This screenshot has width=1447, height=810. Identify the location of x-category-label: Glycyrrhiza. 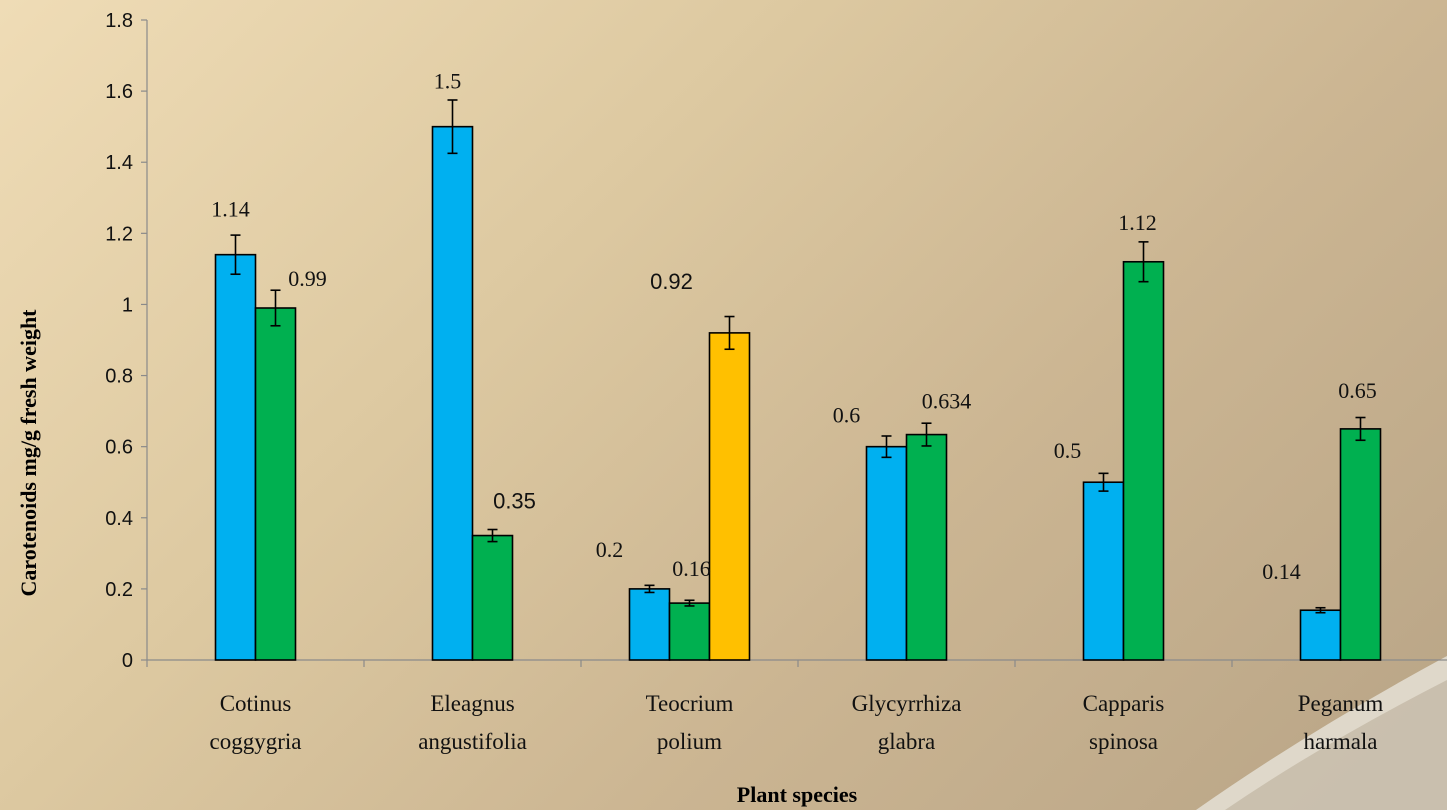
(907, 703).